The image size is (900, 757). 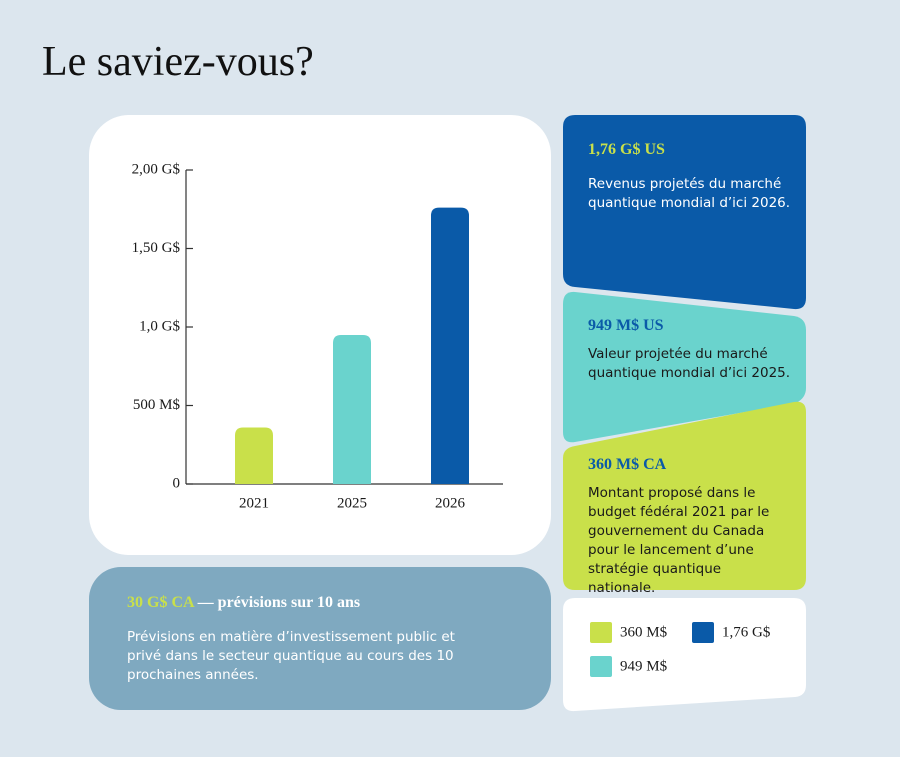 What do you see at coordinates (644, 666) in the screenshot?
I see `legend-label: 949 M$` at bounding box center [644, 666].